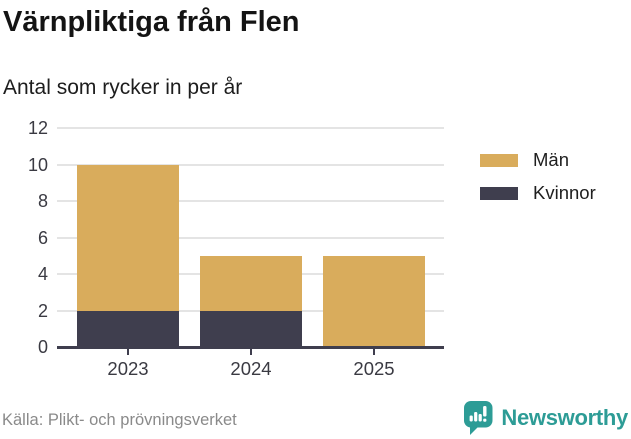 The height and width of the screenshot is (439, 631). What do you see at coordinates (42, 347) in the screenshot?
I see `y-tick-label: 0` at bounding box center [42, 347].